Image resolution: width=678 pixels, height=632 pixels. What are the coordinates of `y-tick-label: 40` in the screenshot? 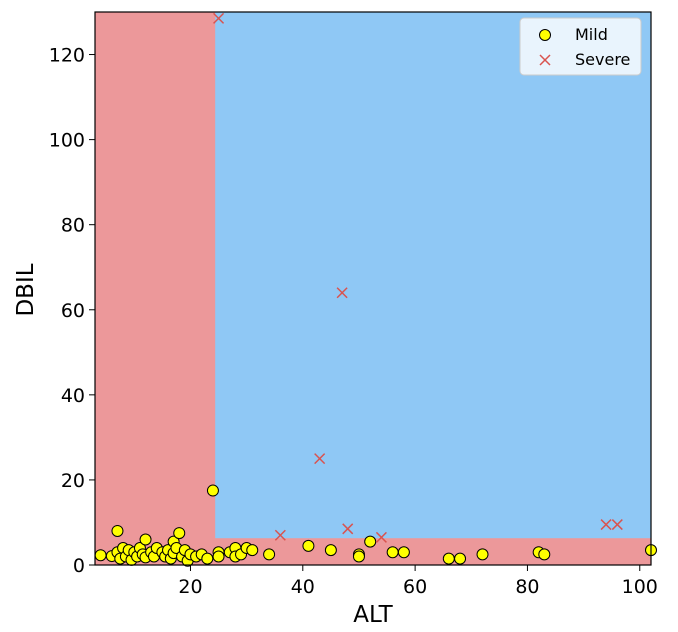 It's located at (73, 396).